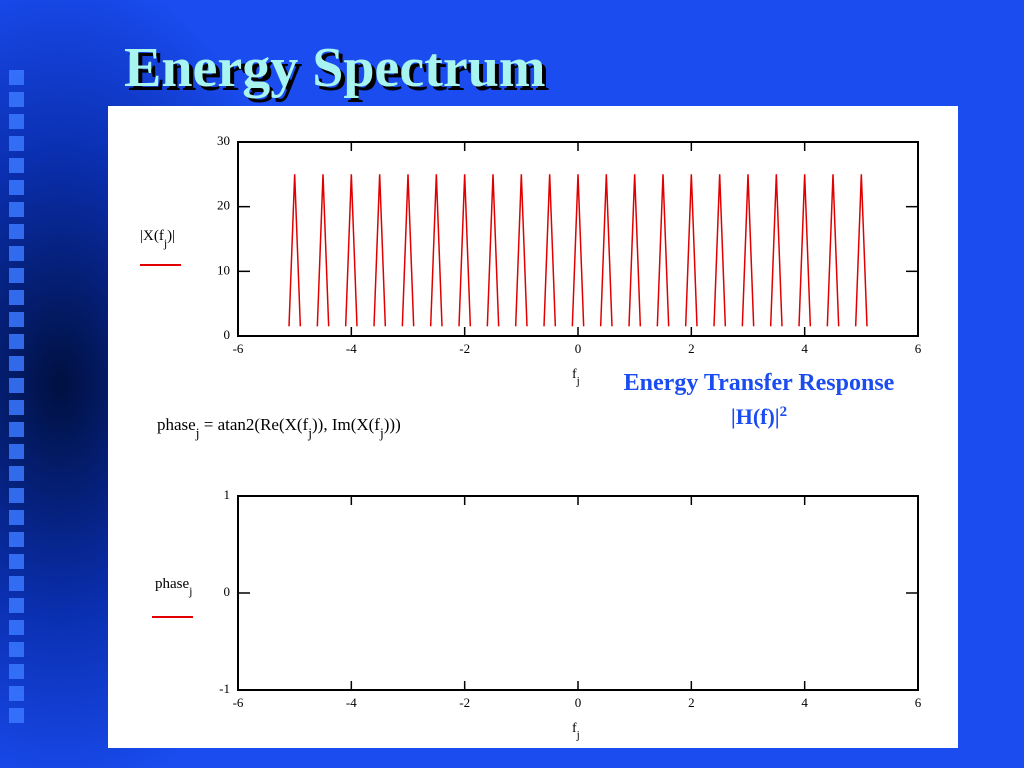  I want to click on series-line, so click(578, 250).